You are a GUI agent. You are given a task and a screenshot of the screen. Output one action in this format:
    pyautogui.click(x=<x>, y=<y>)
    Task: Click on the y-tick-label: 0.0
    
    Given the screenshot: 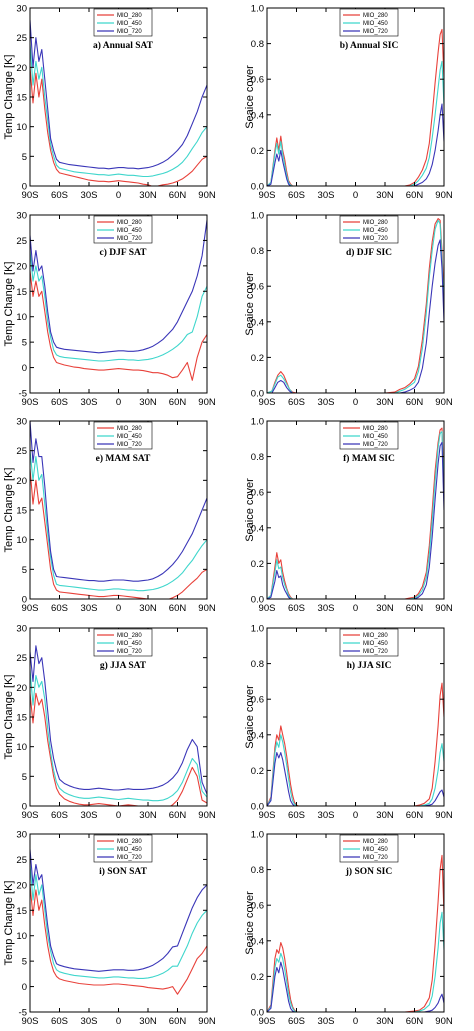 What is the action you would take?
    pyautogui.click(x=257, y=807)
    